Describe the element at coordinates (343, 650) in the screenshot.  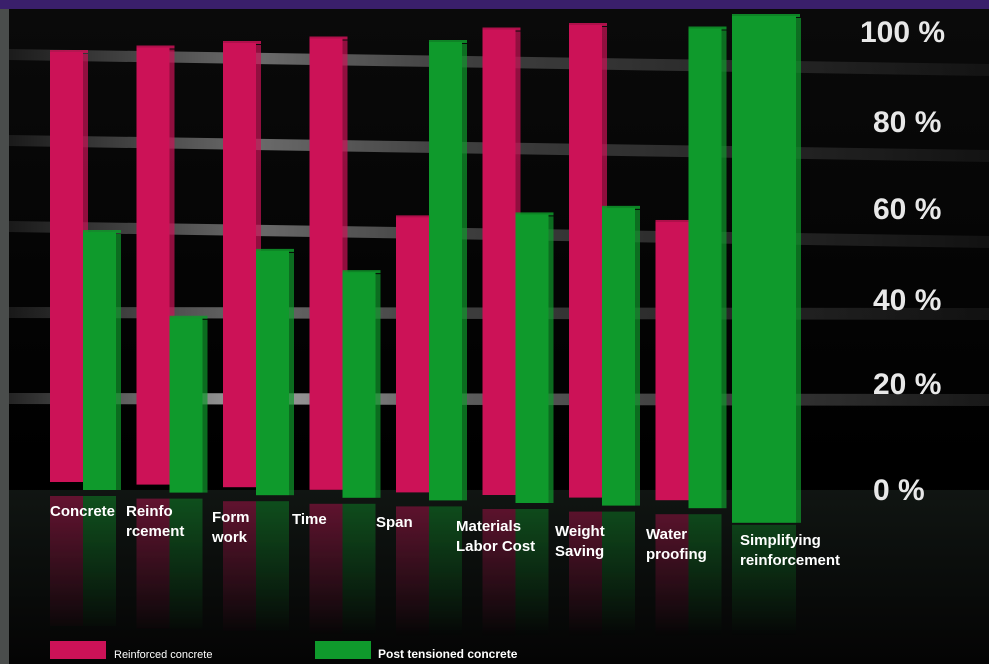
I see `legend-swatch-post-tensioned` at that location.